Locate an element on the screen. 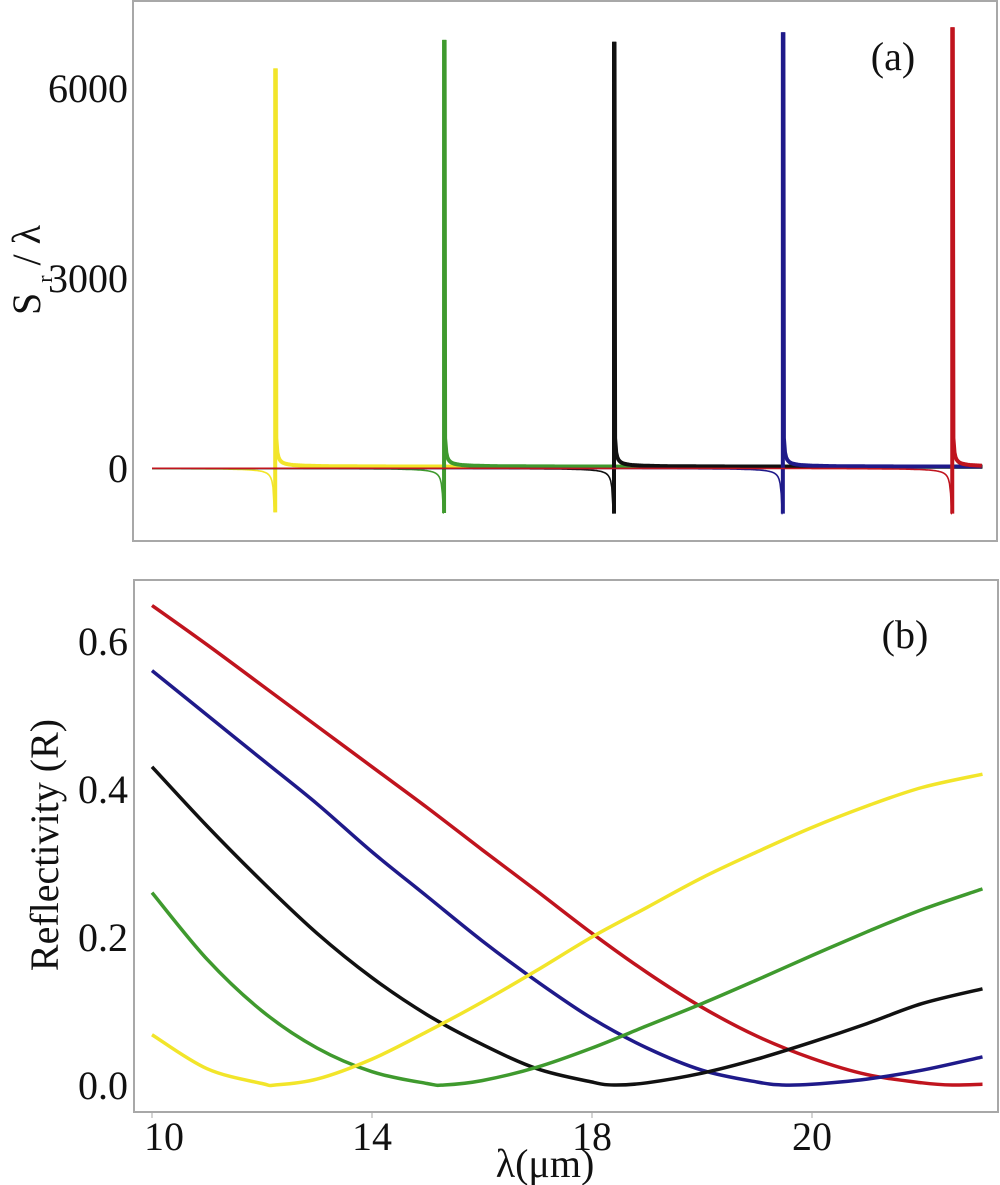  series-black-right-branch is located at coordinates (797, 255).